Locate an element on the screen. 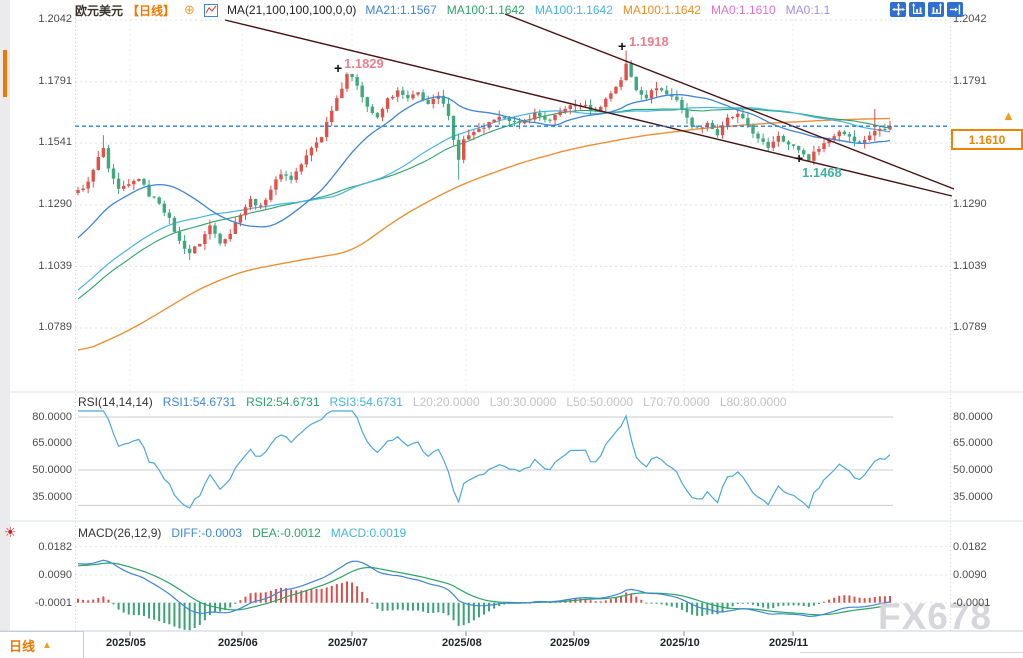 The image size is (1023, 658). axis-scale-left-button is located at coordinates (917, 9).